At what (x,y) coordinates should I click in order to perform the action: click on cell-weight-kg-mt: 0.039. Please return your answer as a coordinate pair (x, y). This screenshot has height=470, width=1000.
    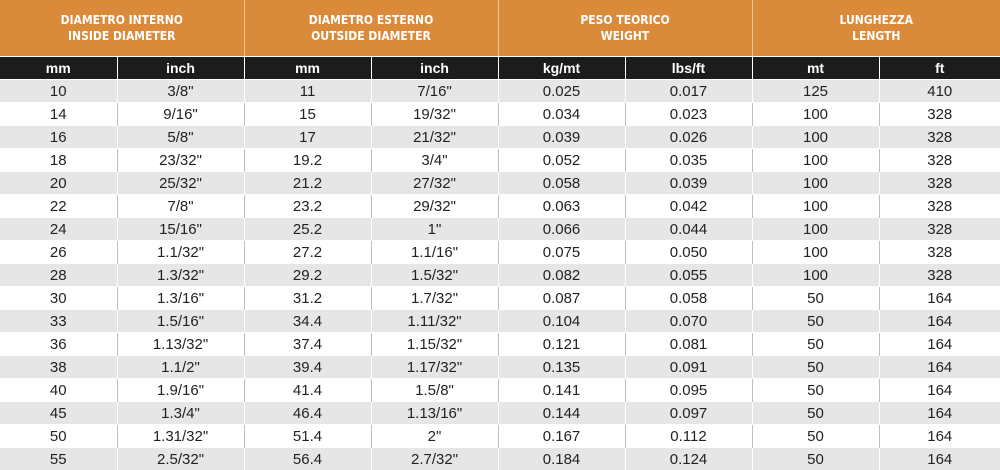
    Looking at the image, I should click on (561, 137).